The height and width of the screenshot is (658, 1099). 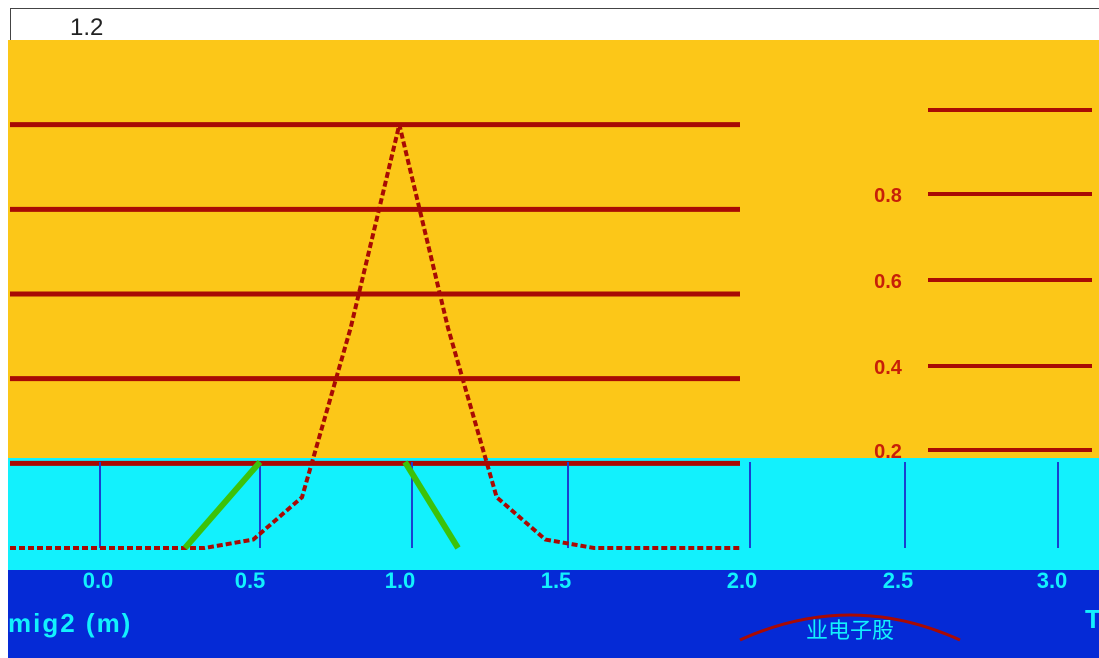 I want to click on seal-stamp: 业电子股, so click(x=850, y=628).